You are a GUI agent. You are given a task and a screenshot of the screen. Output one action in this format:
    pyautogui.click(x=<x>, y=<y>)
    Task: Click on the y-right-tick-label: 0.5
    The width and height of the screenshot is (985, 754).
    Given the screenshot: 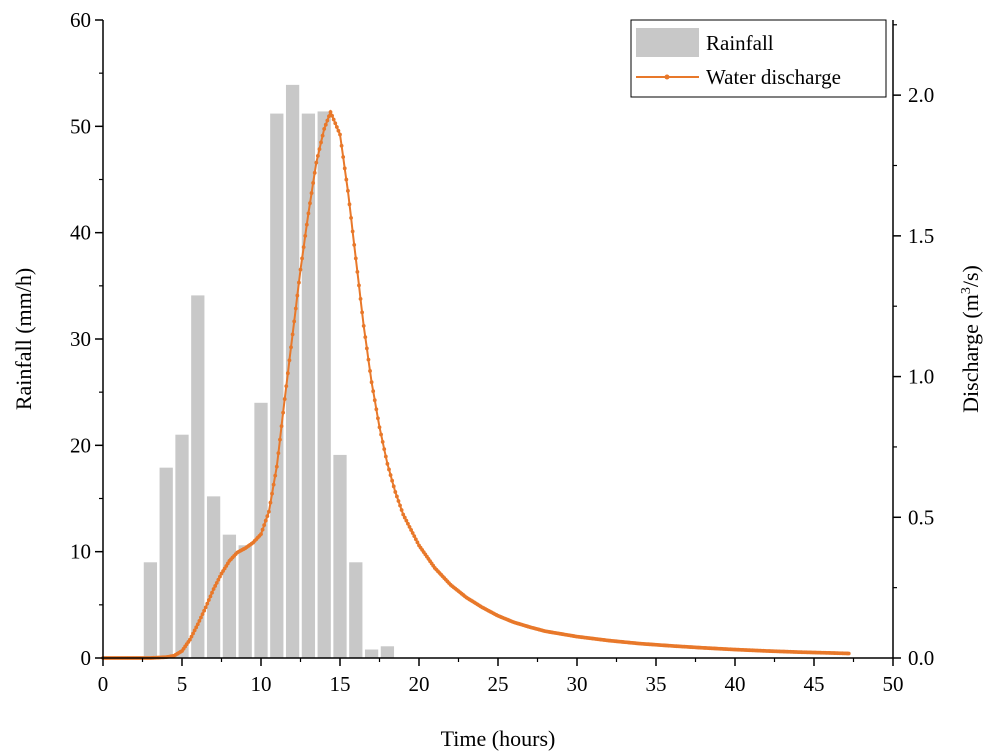 What is the action you would take?
    pyautogui.click(x=921, y=517)
    